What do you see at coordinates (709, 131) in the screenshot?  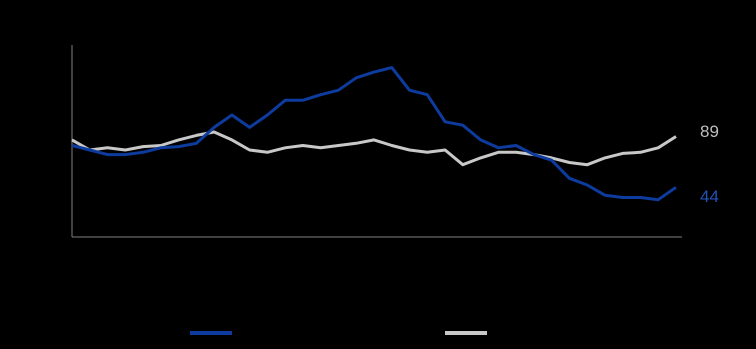 I see `end-label: 89` at bounding box center [709, 131].